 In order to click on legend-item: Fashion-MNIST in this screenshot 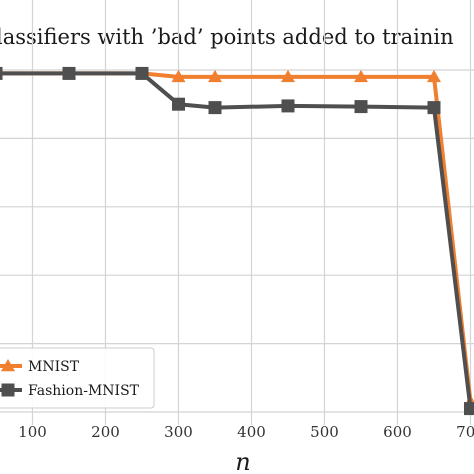, I will do `click(70, 391)`.